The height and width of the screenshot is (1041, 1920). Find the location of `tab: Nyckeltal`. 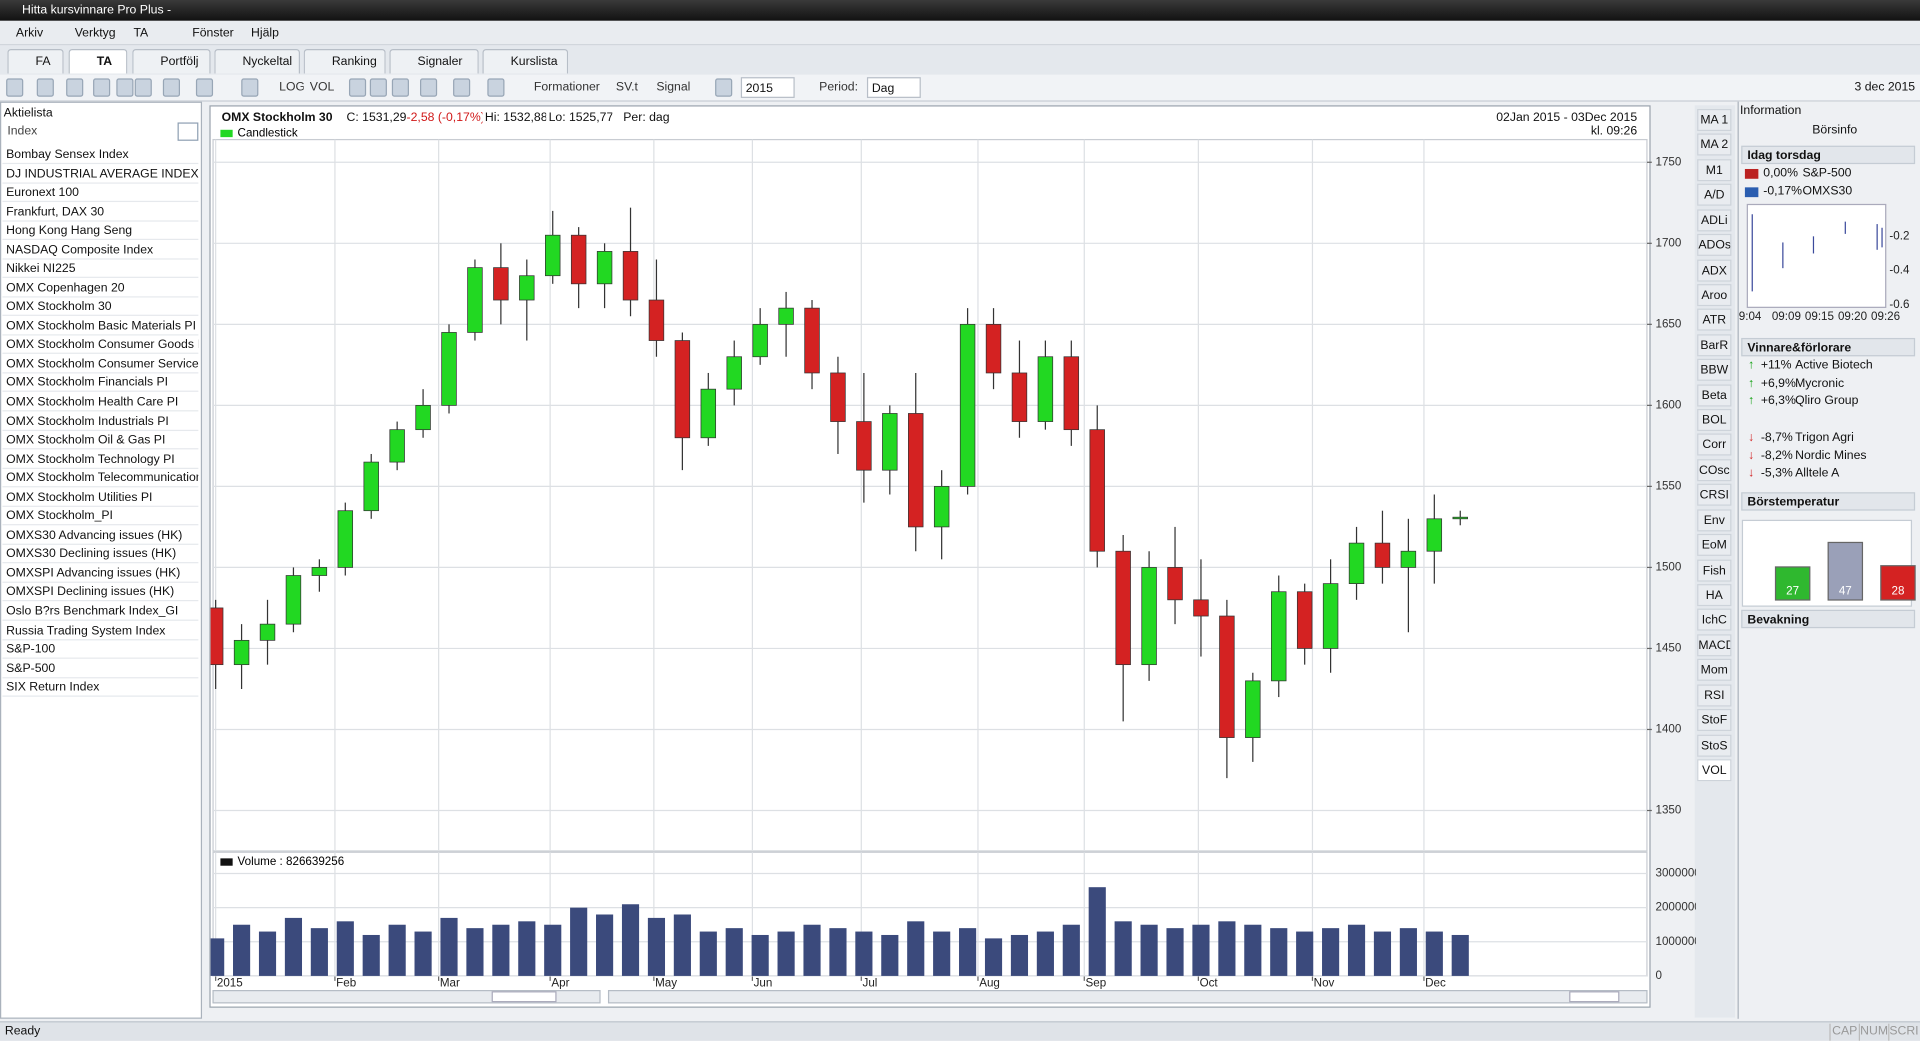

tab: Nyckeltal is located at coordinates (257, 61).